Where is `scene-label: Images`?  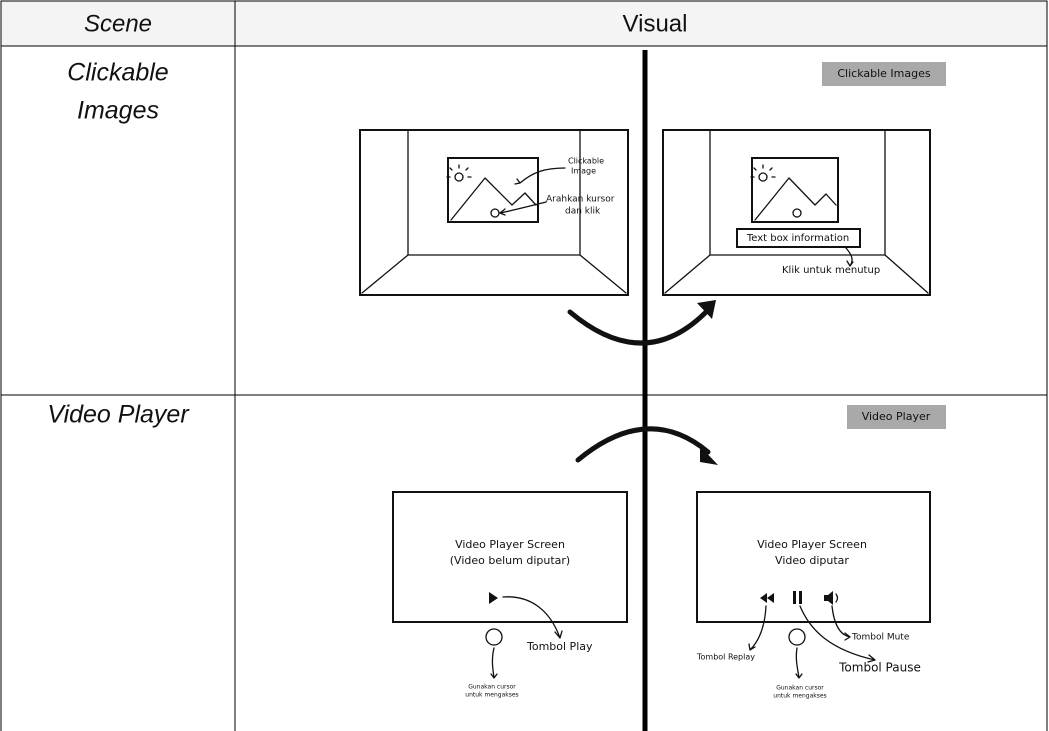 scene-label: Images is located at coordinates (118, 111).